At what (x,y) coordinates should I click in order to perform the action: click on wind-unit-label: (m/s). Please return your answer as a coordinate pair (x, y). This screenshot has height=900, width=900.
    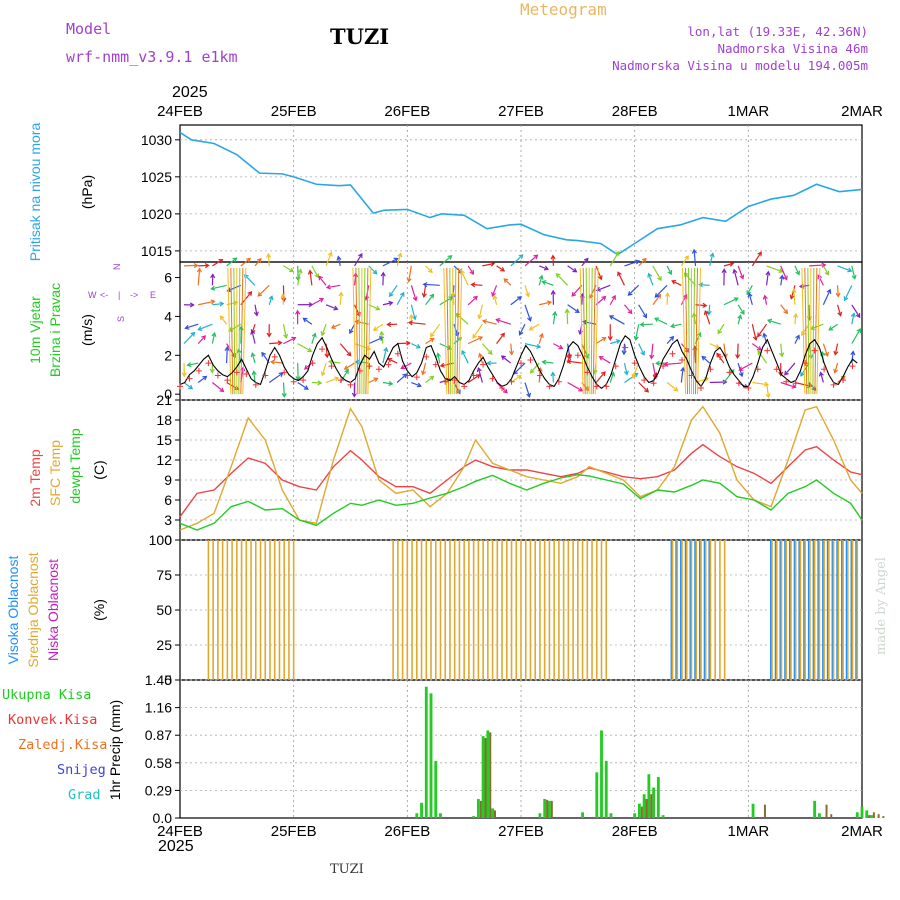
    Looking at the image, I should click on (87, 330).